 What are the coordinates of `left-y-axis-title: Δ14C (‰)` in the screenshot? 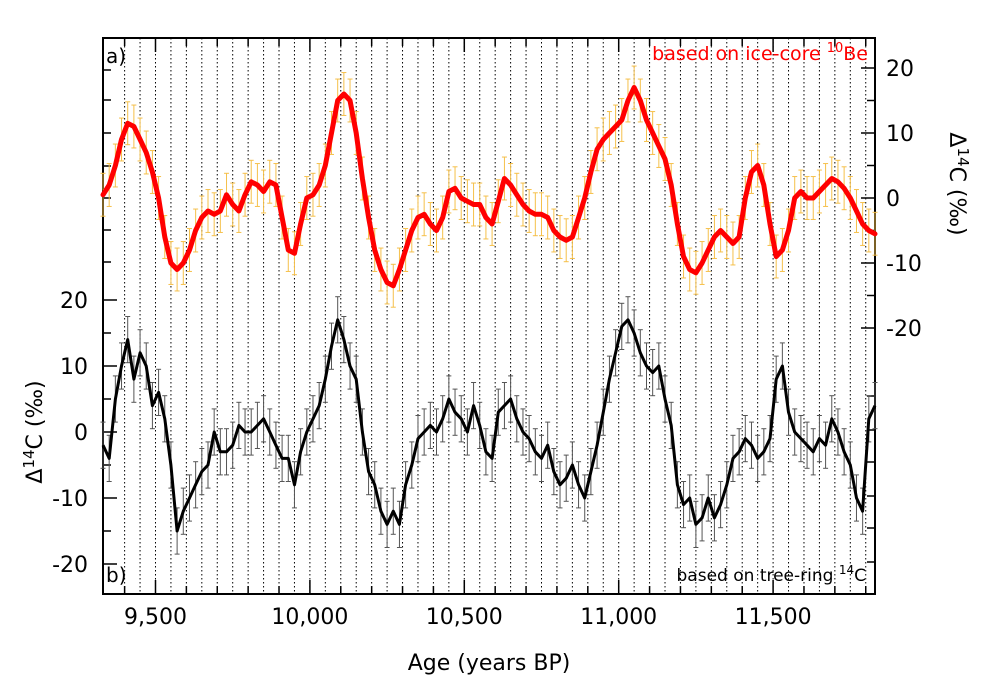 It's located at (34, 431).